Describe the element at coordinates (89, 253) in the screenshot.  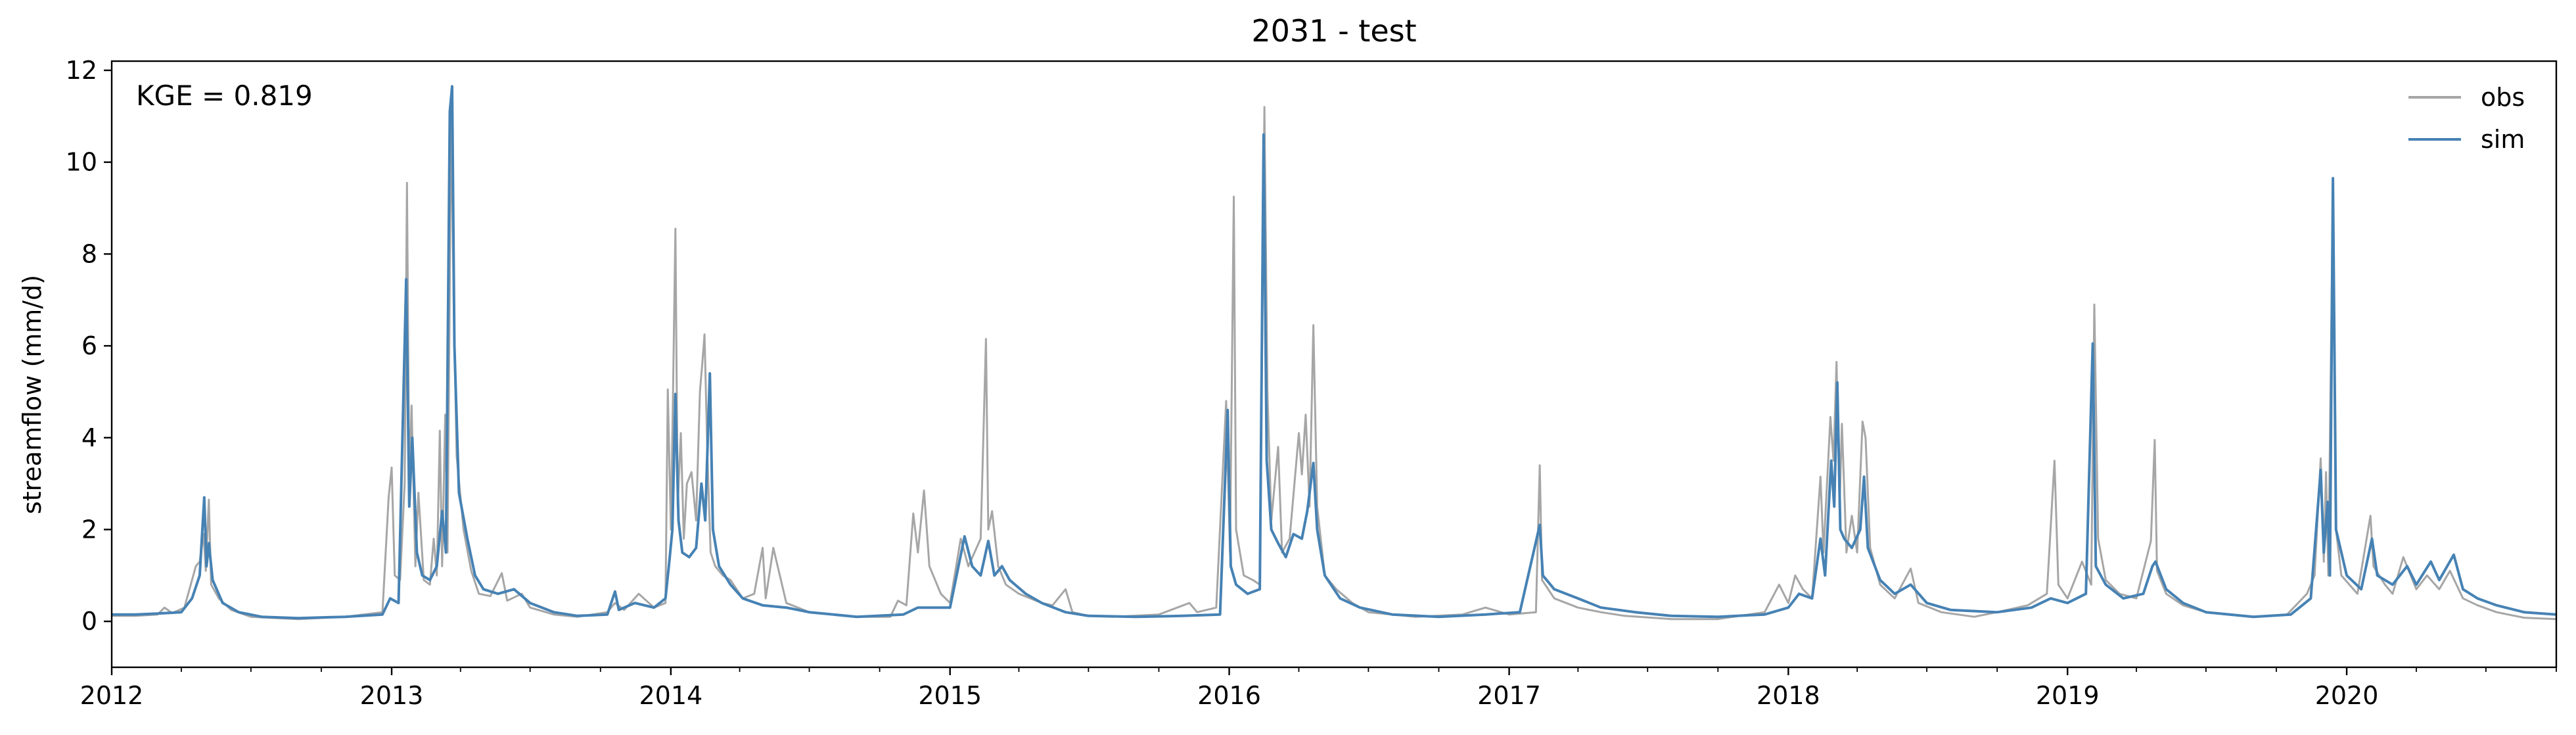
I see `y-tick-label: 8` at that location.